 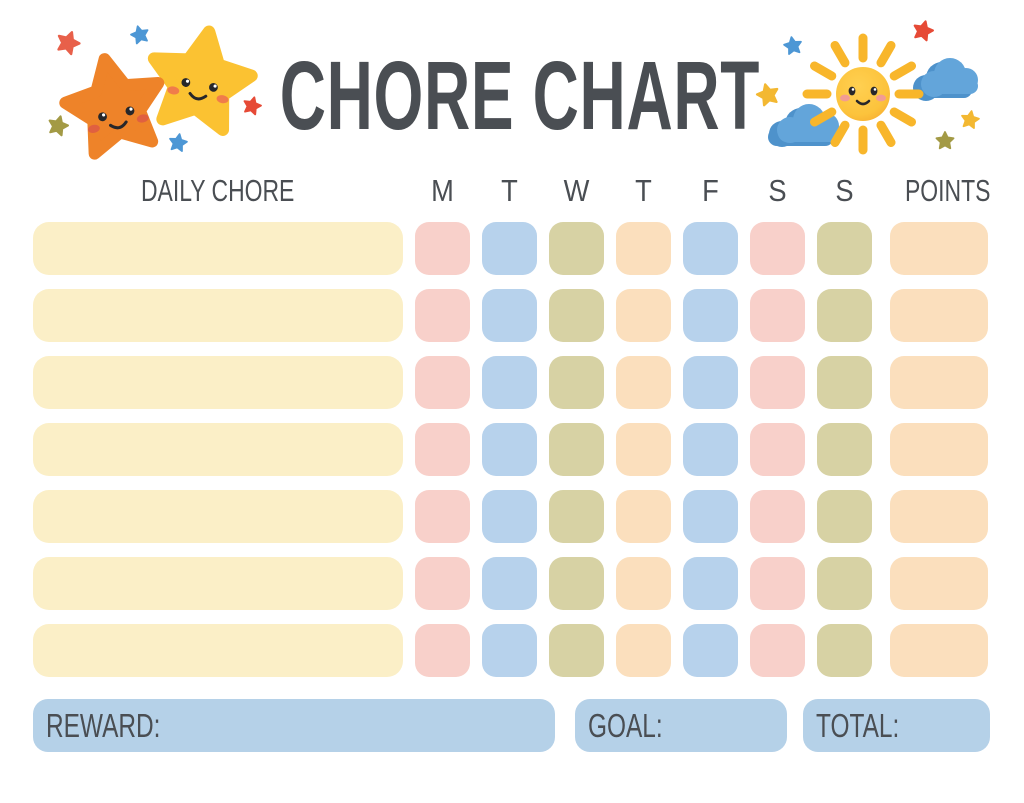 I want to click on table-header-row: DAILY CHORE M T W T F S S POINTS, so click(x=512, y=190).